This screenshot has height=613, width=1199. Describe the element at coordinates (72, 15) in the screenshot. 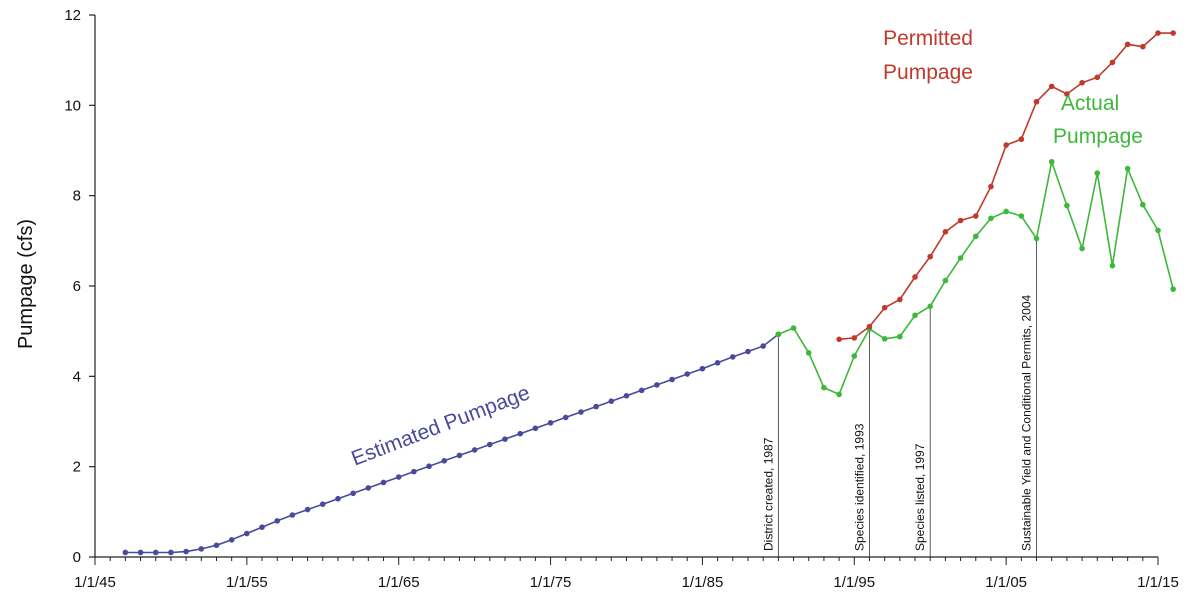

I see `y-tick-label: 12` at that location.